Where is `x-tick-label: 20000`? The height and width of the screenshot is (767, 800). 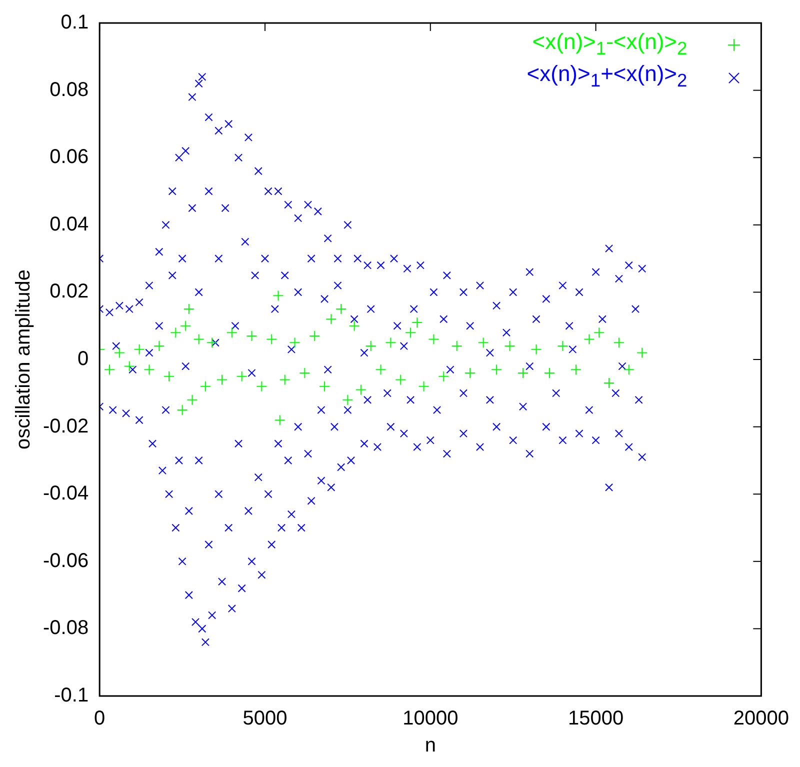 x-tick-label: 20000 is located at coordinates (761, 719).